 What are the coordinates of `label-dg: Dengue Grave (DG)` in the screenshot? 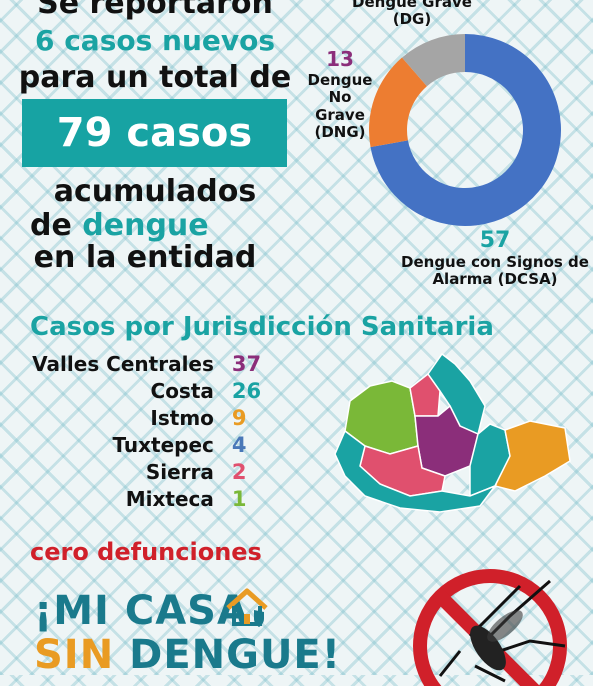 It's located at (412, 14).